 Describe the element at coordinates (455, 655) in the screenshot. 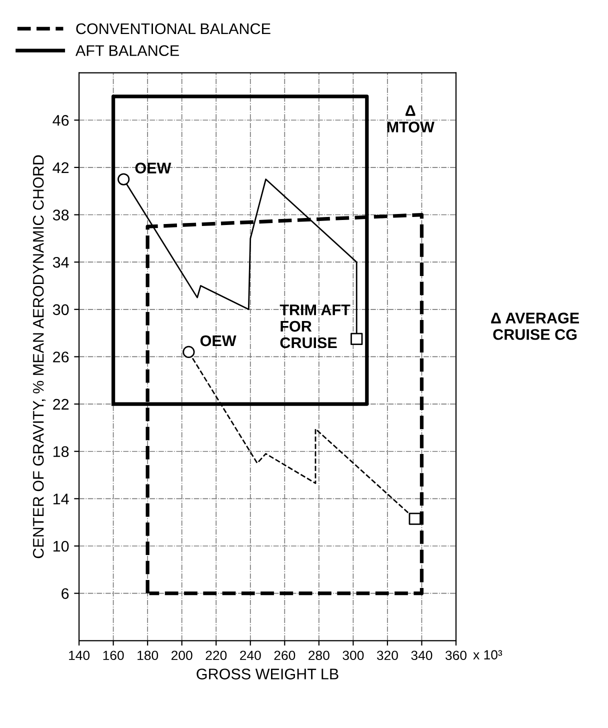

I see `x-tick-label: 360` at that location.